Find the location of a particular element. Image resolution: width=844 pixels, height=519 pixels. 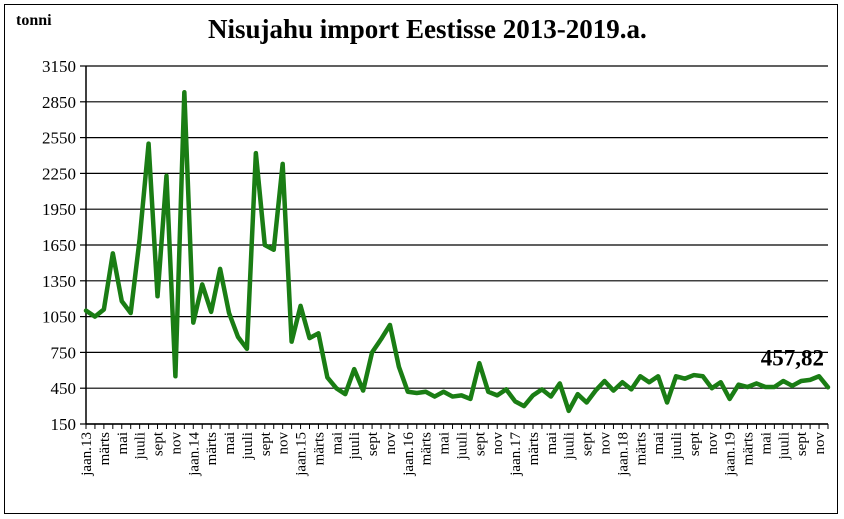

y-tick-label: 750 is located at coordinates (64, 352).